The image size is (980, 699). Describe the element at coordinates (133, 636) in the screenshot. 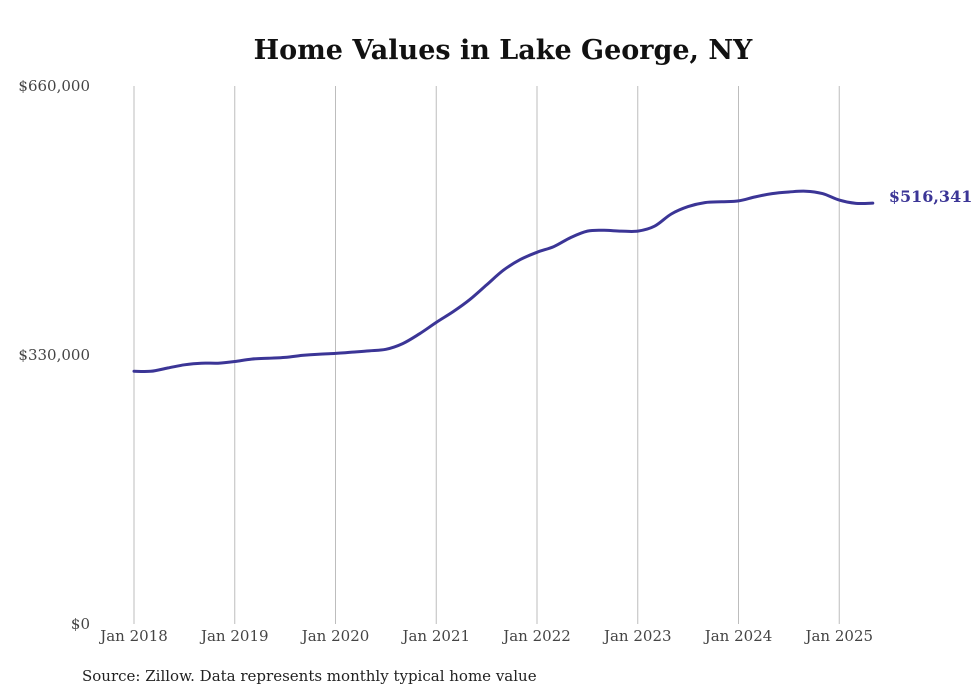

I see `x-tick-label: Jan 2018` at that location.